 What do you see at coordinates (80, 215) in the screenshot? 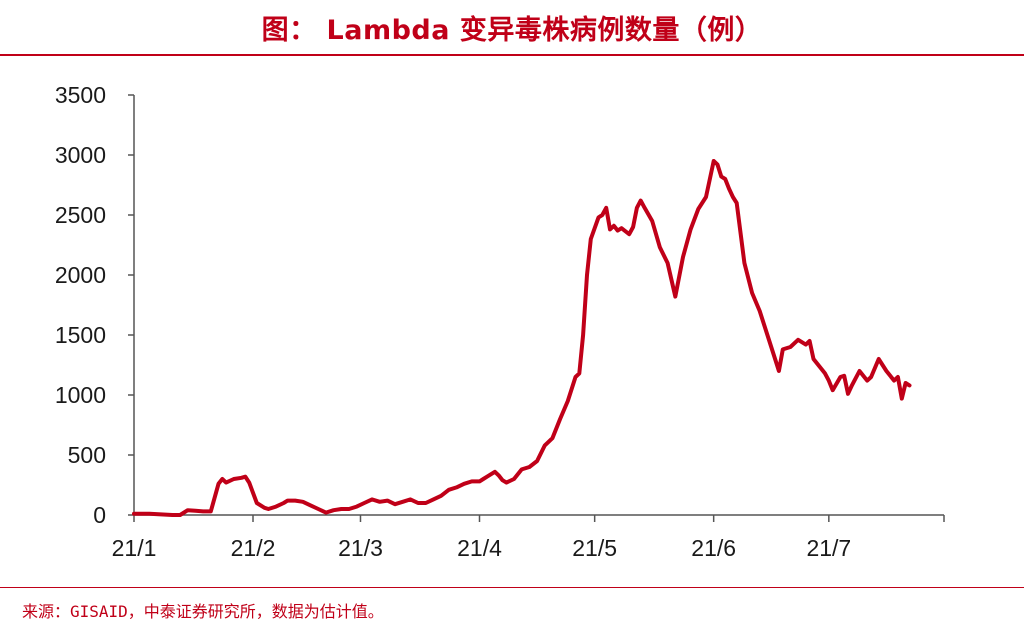
I see `y-tick-label: 2500` at bounding box center [80, 215].